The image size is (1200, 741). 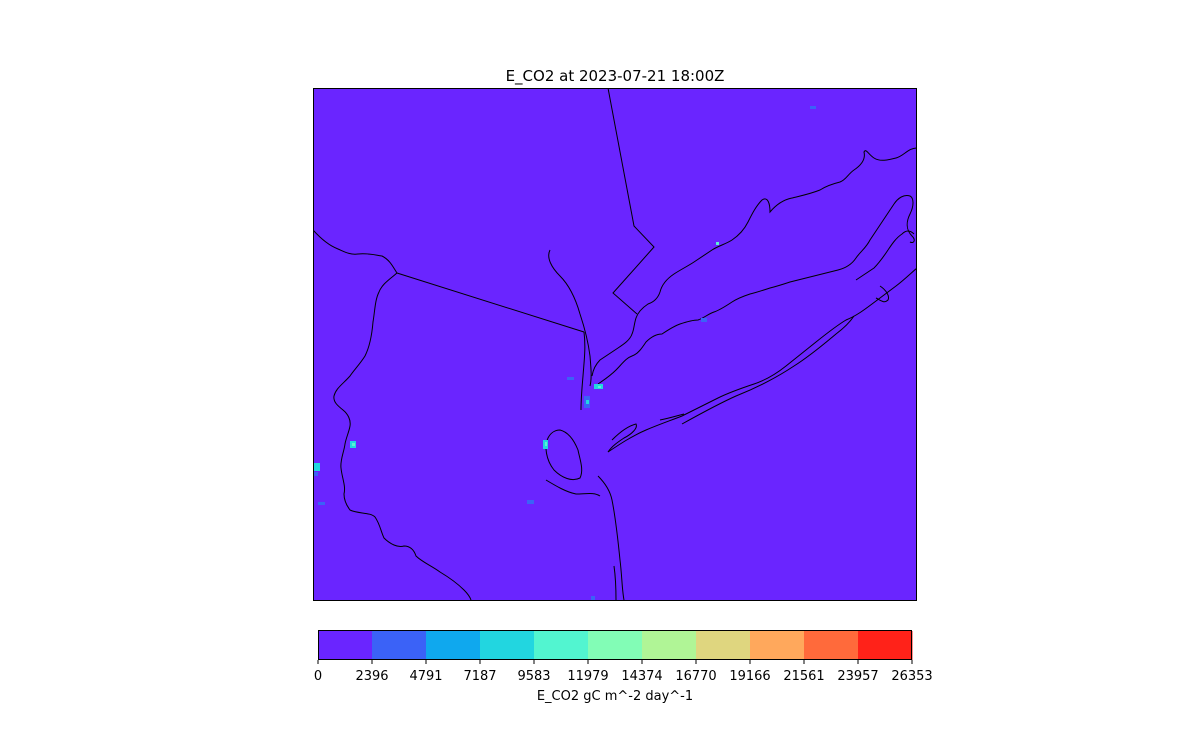 I want to click on hudson-west-bank, so click(x=583, y=371).